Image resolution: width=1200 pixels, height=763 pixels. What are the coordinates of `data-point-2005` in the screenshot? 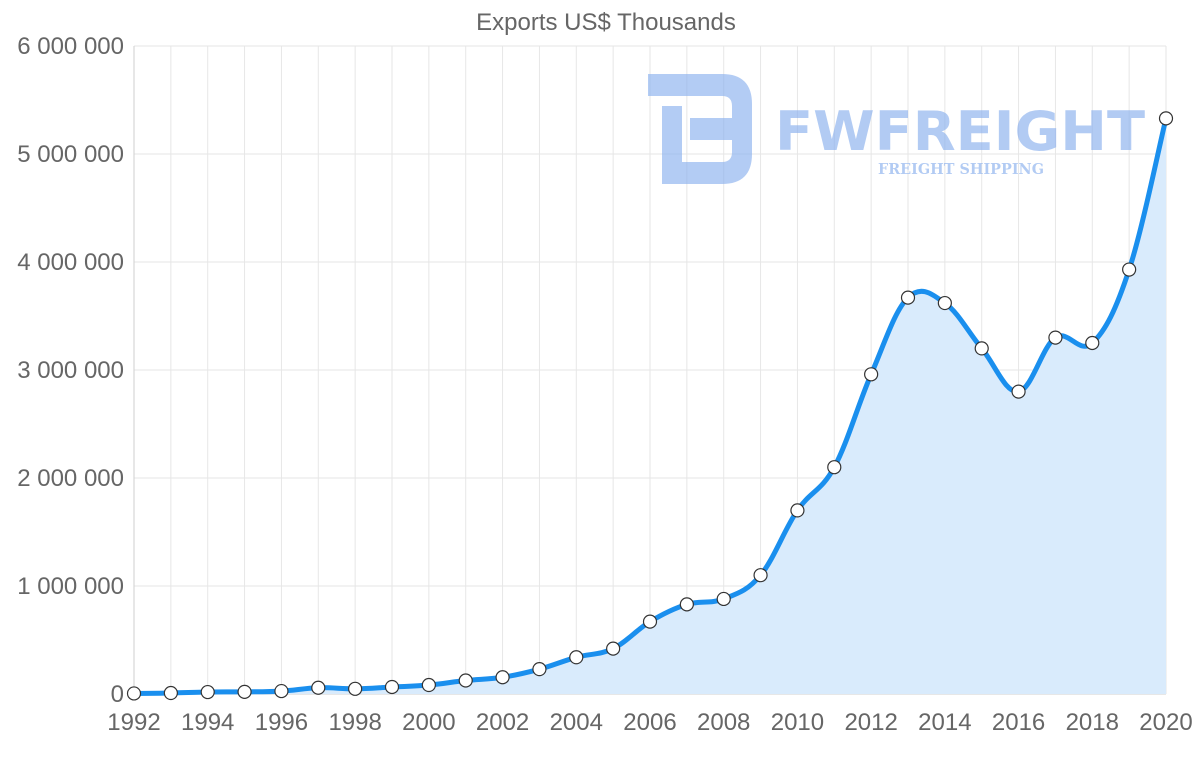 It's located at (613, 648).